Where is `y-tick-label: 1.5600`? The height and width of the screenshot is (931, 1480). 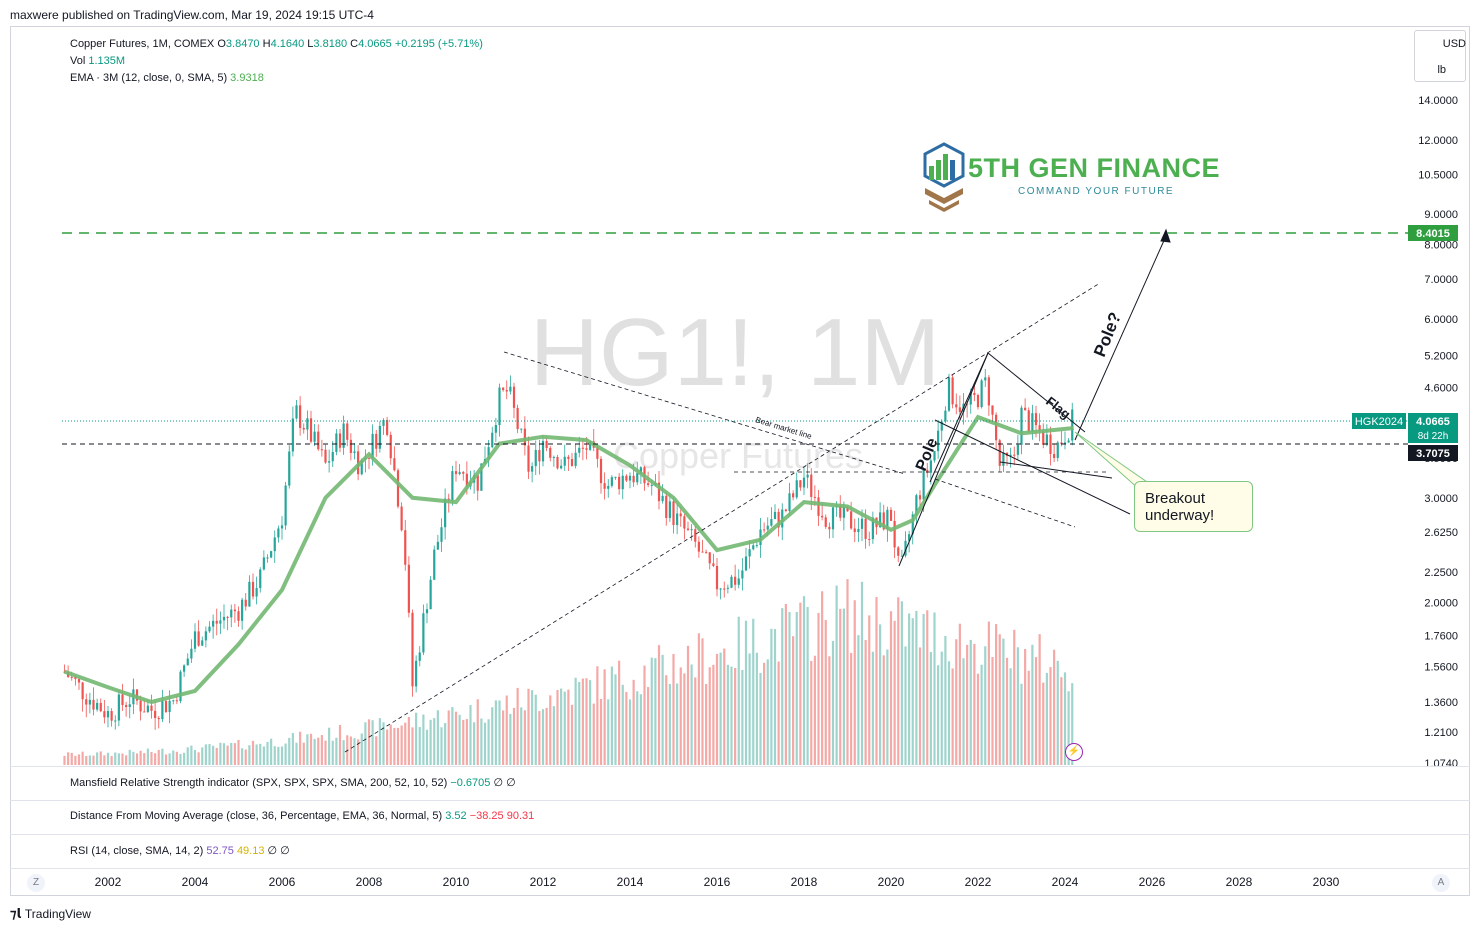 y-tick-label: 1.5600 is located at coordinates (1441, 668).